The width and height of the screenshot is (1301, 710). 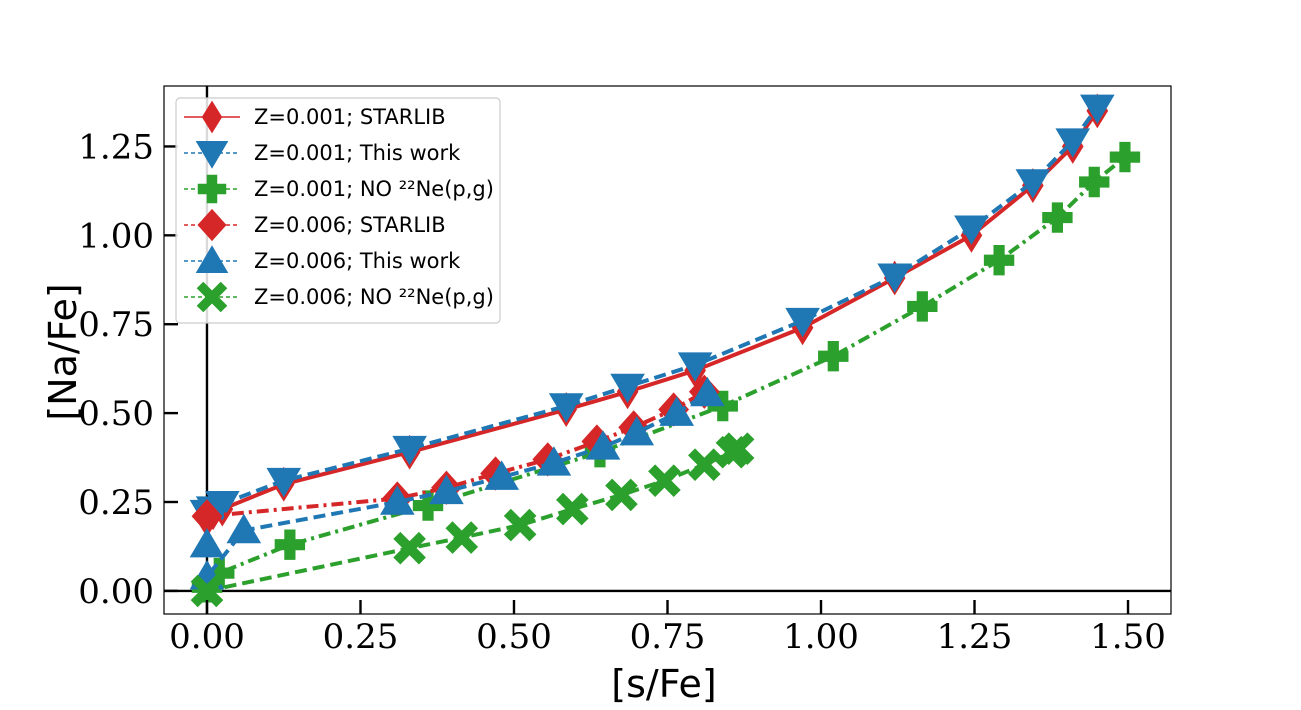 What do you see at coordinates (116, 414) in the screenshot?
I see `y-tick-label: 0.50` at bounding box center [116, 414].